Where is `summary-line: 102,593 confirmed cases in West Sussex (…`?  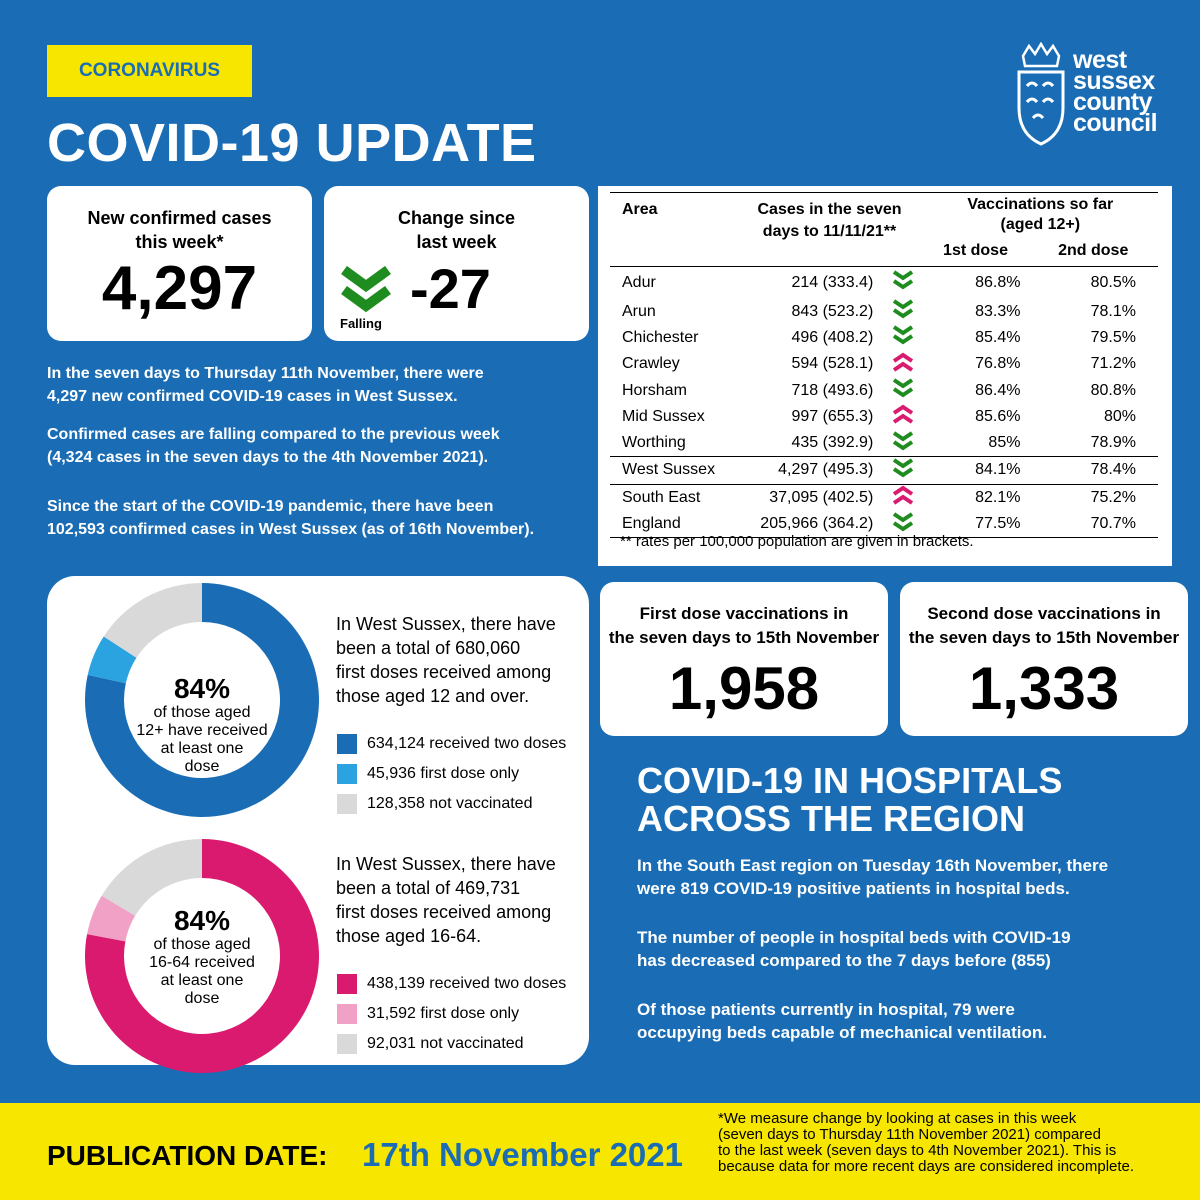
summary-line: 102,593 confirmed cases in West Sussex (… is located at coordinates (291, 529).